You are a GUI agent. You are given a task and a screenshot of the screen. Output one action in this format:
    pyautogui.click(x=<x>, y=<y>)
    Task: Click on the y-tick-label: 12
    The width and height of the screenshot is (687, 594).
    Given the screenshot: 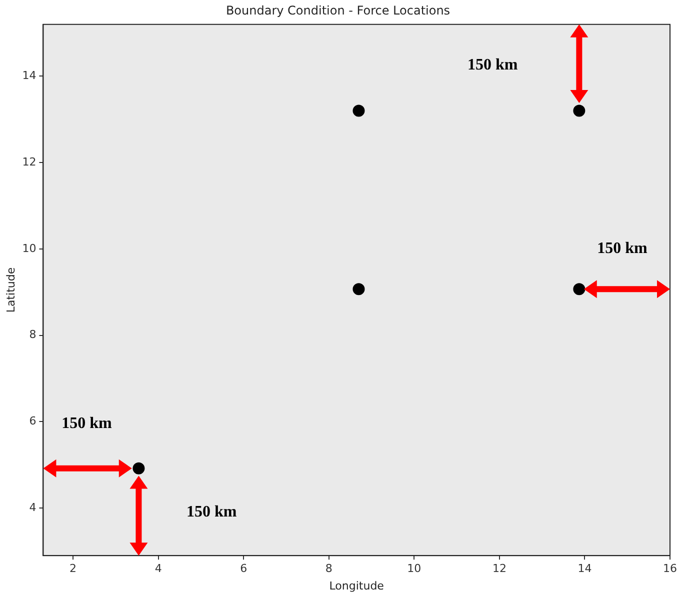 What is the action you would take?
    pyautogui.click(x=29, y=161)
    